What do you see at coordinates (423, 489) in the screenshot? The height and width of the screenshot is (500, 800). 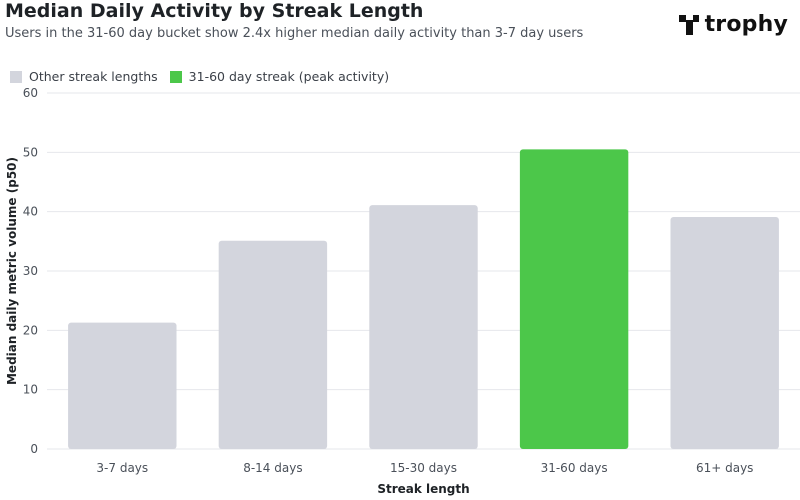 I see `x-axis-title: Streak length` at bounding box center [423, 489].